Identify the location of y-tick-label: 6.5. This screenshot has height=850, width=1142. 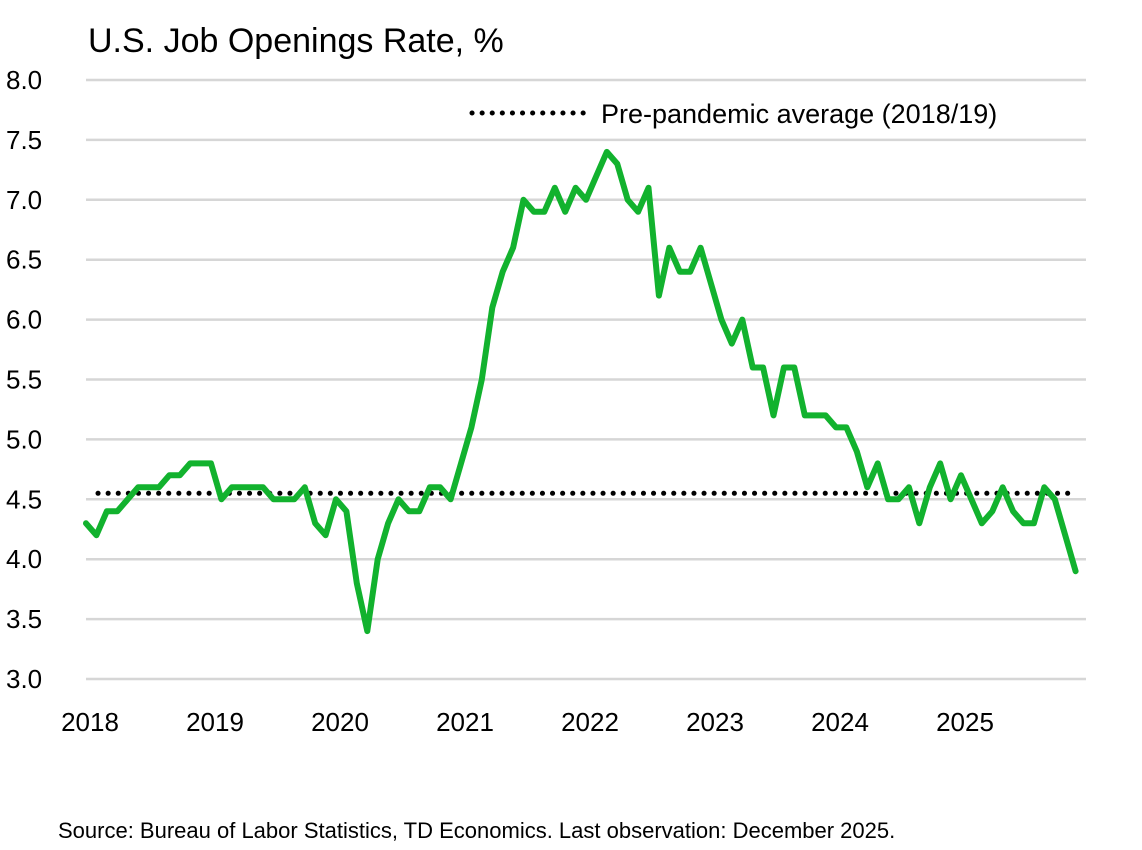
(24, 260).